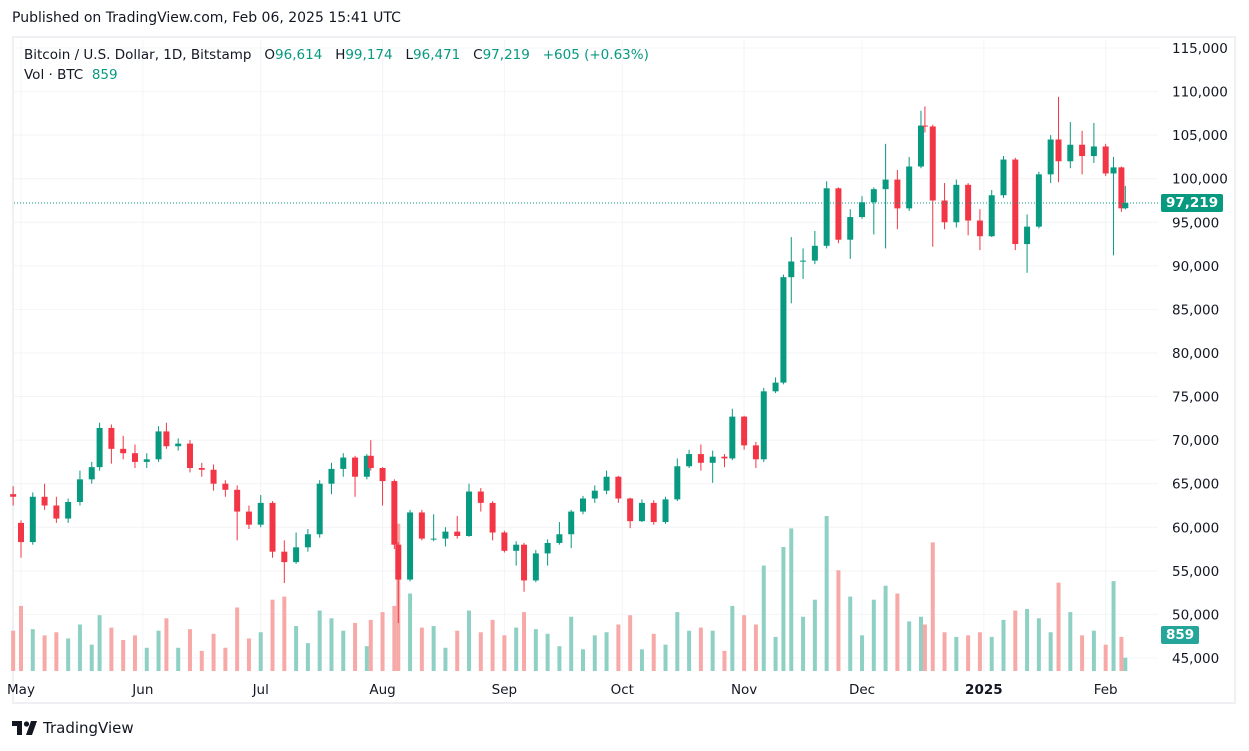  What do you see at coordinates (1195, 354) in the screenshot?
I see `price-axis-label: 80,000` at bounding box center [1195, 354].